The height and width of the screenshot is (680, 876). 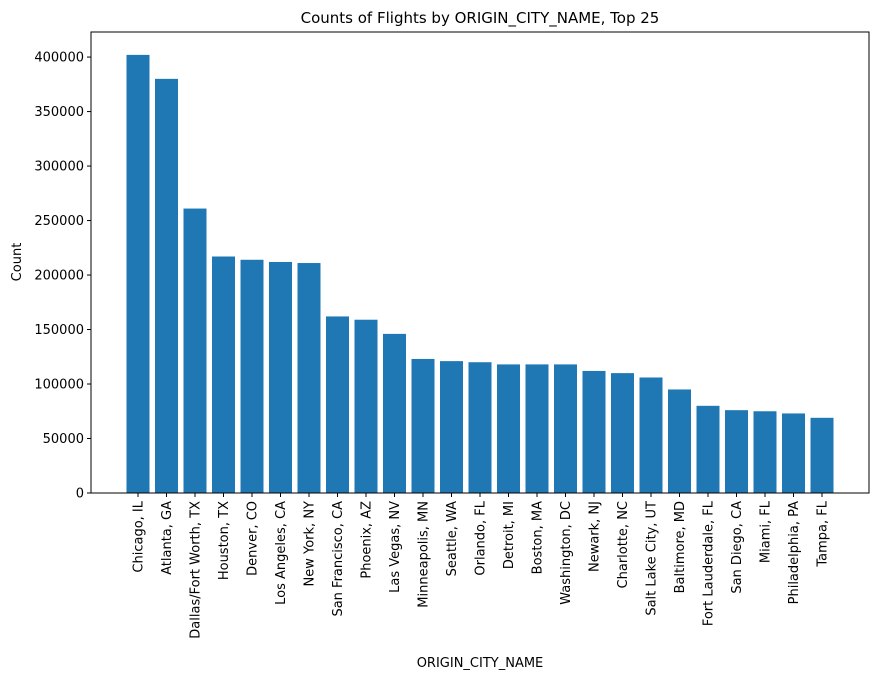 What do you see at coordinates (80, 494) in the screenshot?
I see `y-tick-label: 0` at bounding box center [80, 494].